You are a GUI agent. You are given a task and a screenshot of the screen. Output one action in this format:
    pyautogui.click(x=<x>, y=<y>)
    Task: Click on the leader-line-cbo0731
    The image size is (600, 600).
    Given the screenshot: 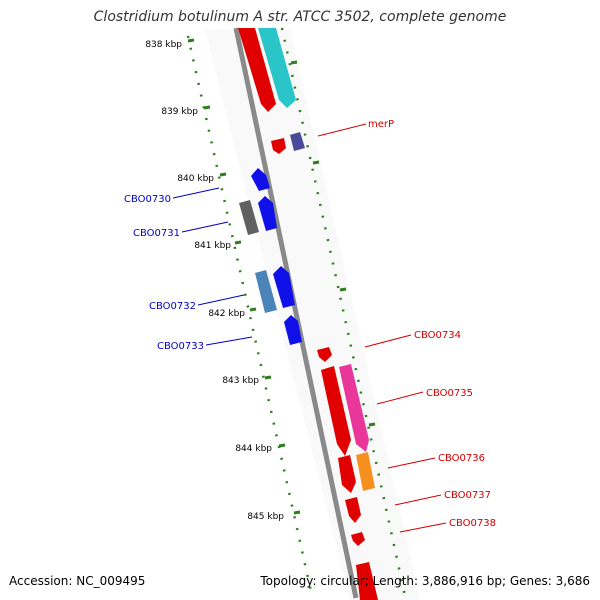 What is the action you would take?
    pyautogui.click(x=205, y=227)
    